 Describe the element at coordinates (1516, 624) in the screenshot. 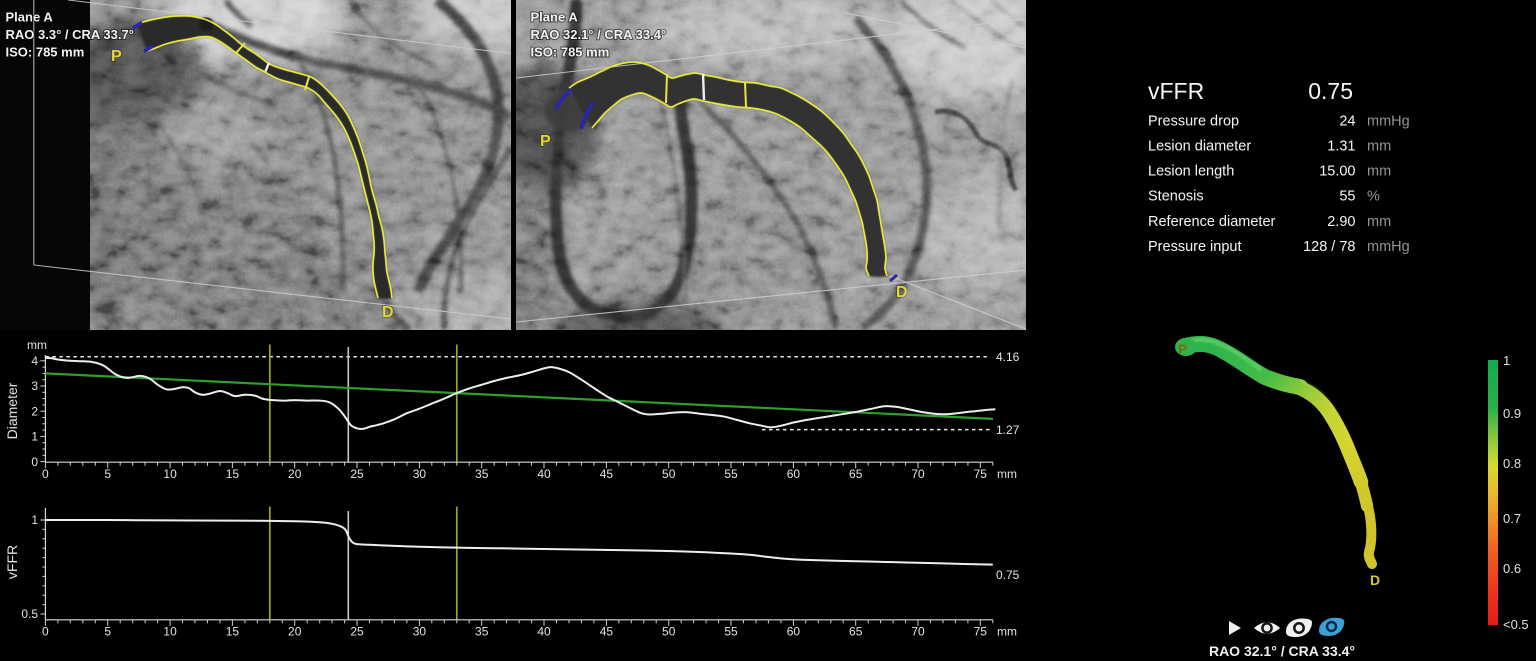

I see `svg-text: <0.5` at that location.